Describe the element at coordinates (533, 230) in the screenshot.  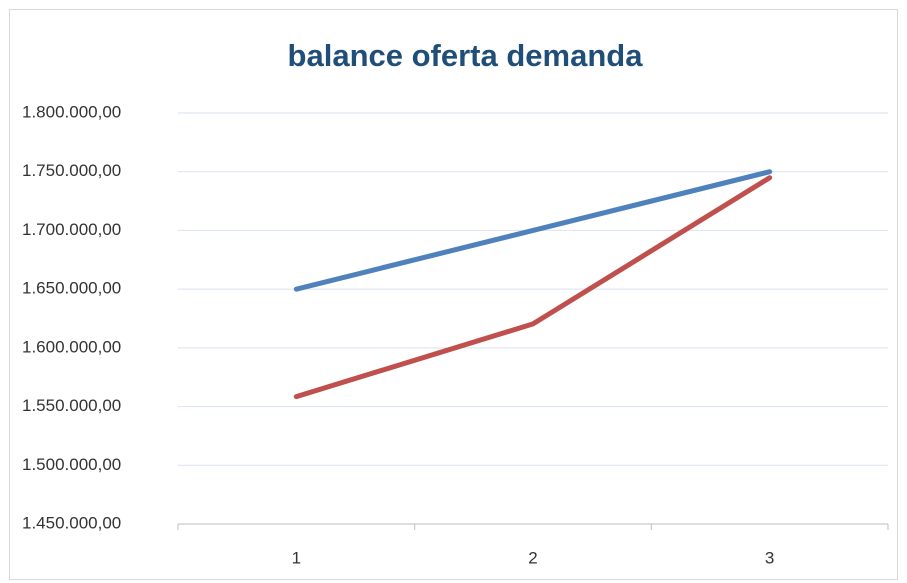
I see `series-line` at that location.